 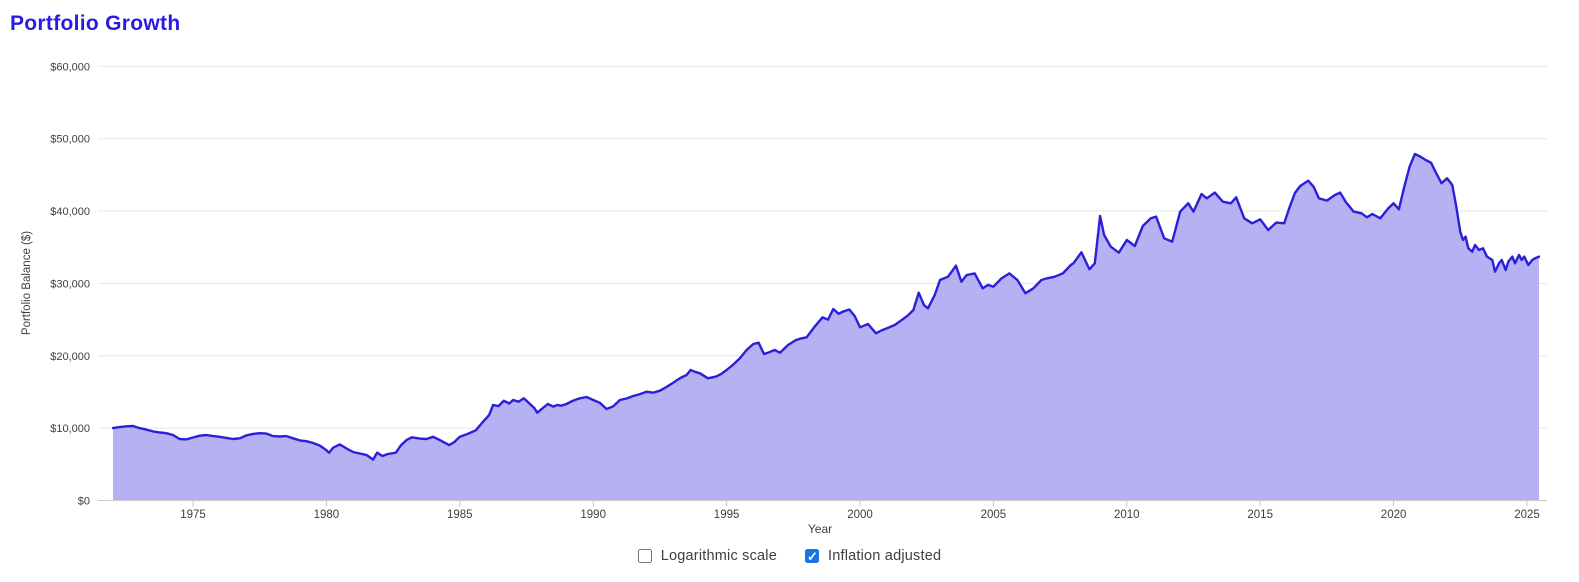 What do you see at coordinates (460, 515) in the screenshot?
I see `x-tick-label: 1985` at bounding box center [460, 515].